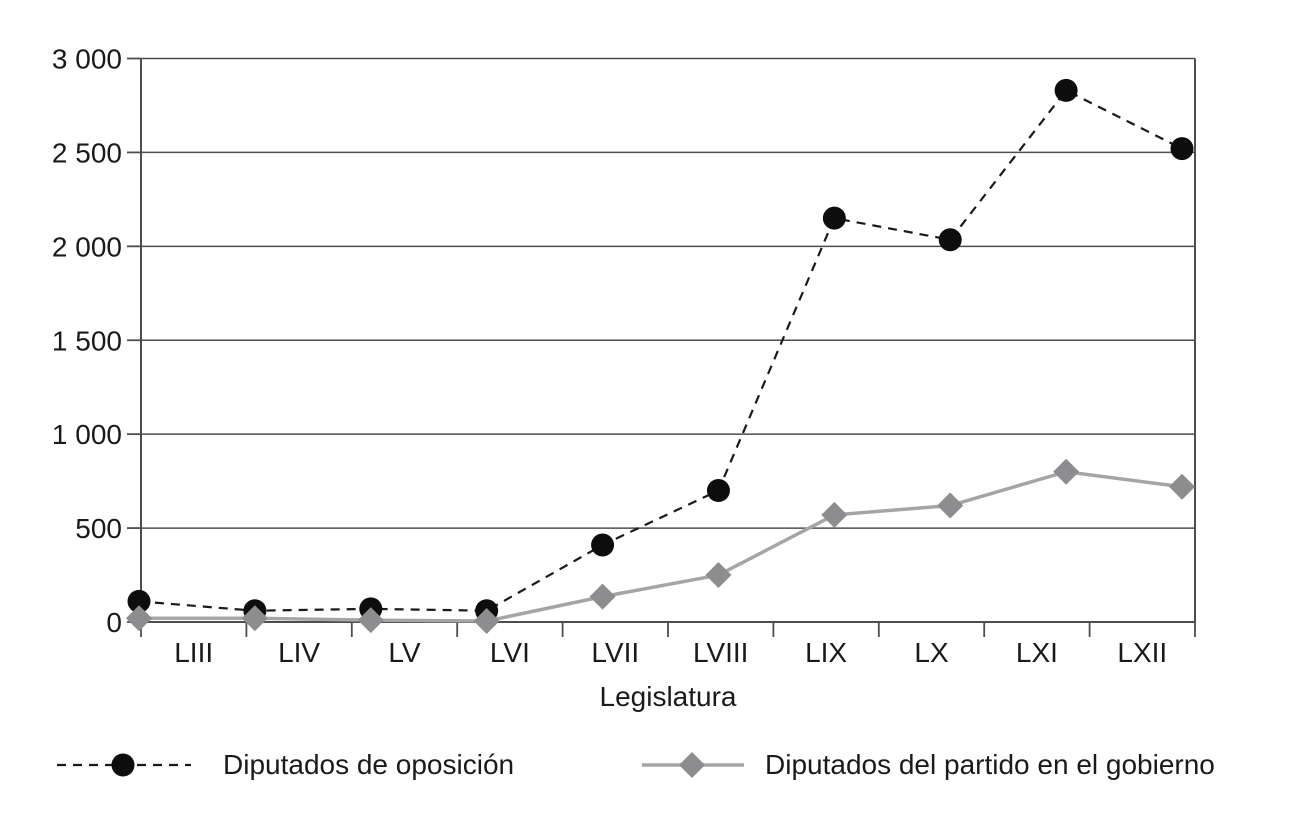 The image size is (1290, 814). I want to click on x-tick-label: LXII, so click(1142, 652).